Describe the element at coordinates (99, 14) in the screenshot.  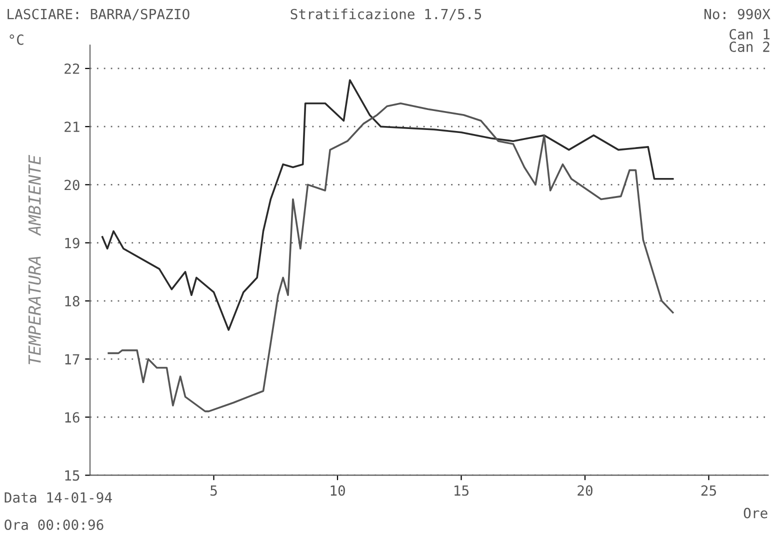
I see `text: LASCIARE: BARRA/SPAZIO` at that location.